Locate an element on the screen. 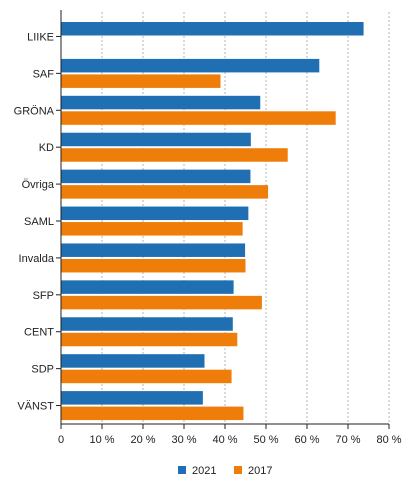  category-label: SDP is located at coordinates (42, 370).